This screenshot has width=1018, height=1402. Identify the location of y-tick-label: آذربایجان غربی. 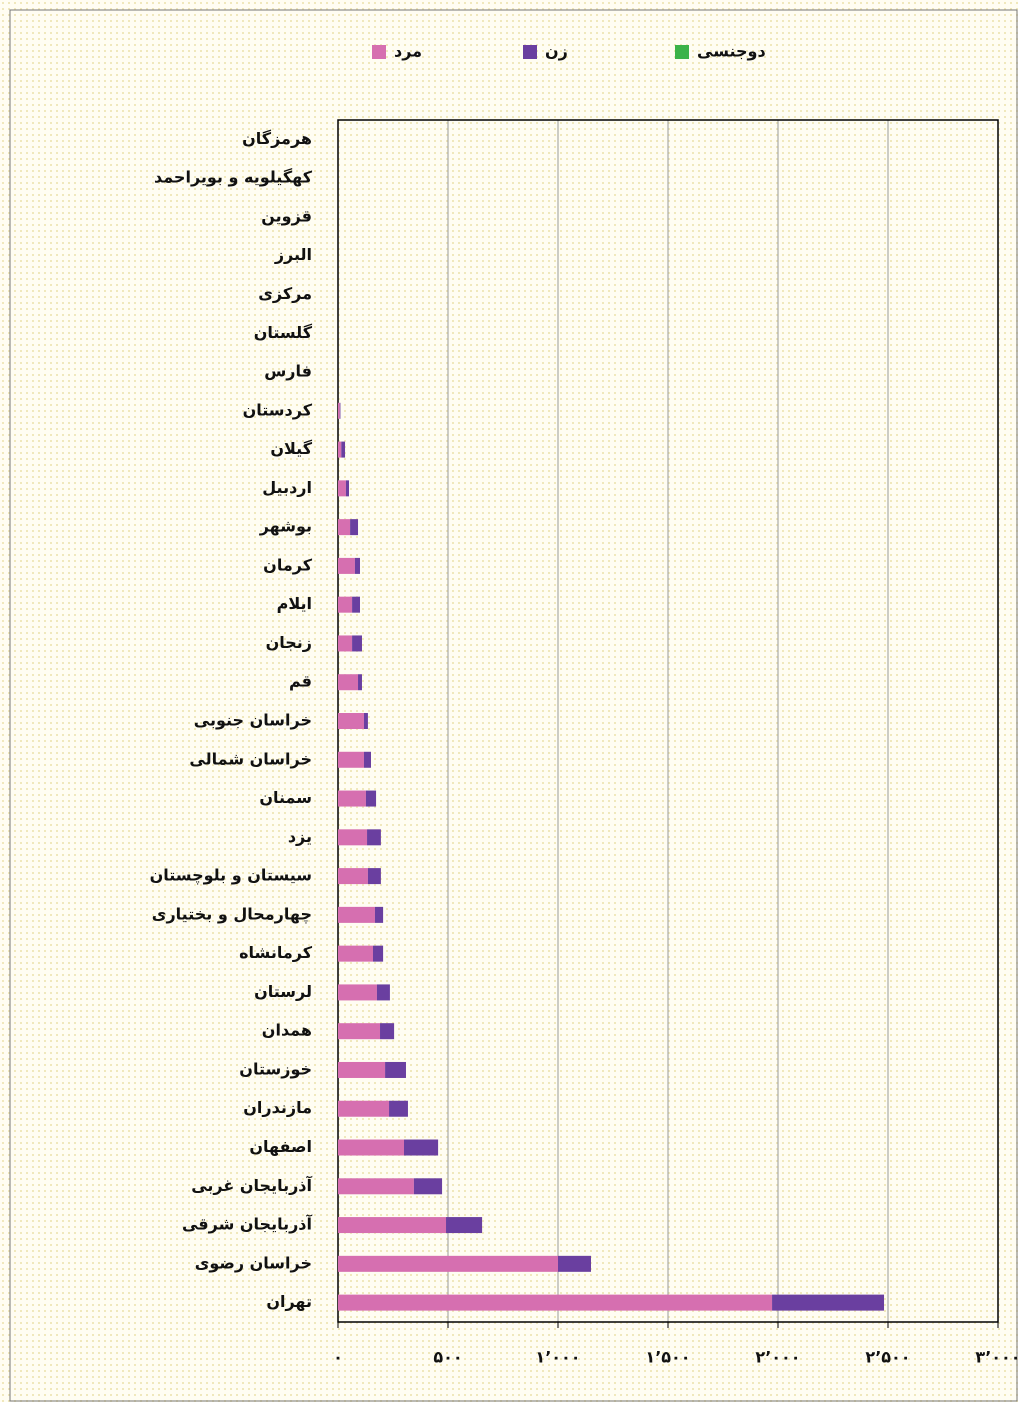
(251, 1185).